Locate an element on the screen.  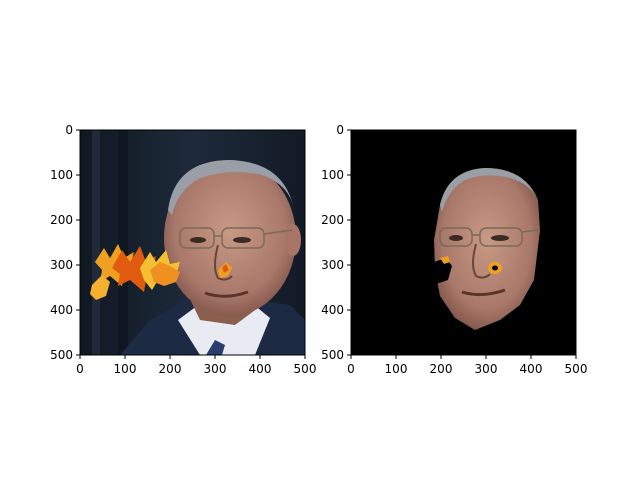
face is located at coordinates (230, 238).